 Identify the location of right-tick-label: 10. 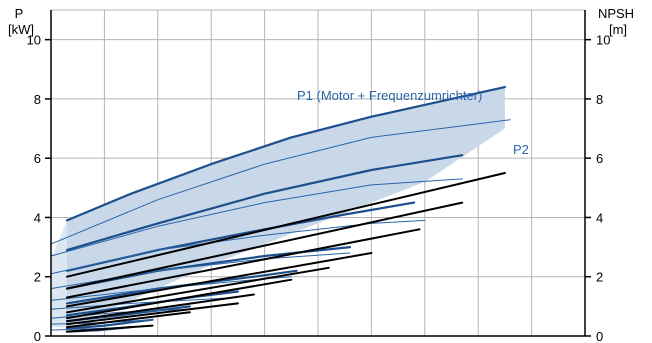
(603, 40).